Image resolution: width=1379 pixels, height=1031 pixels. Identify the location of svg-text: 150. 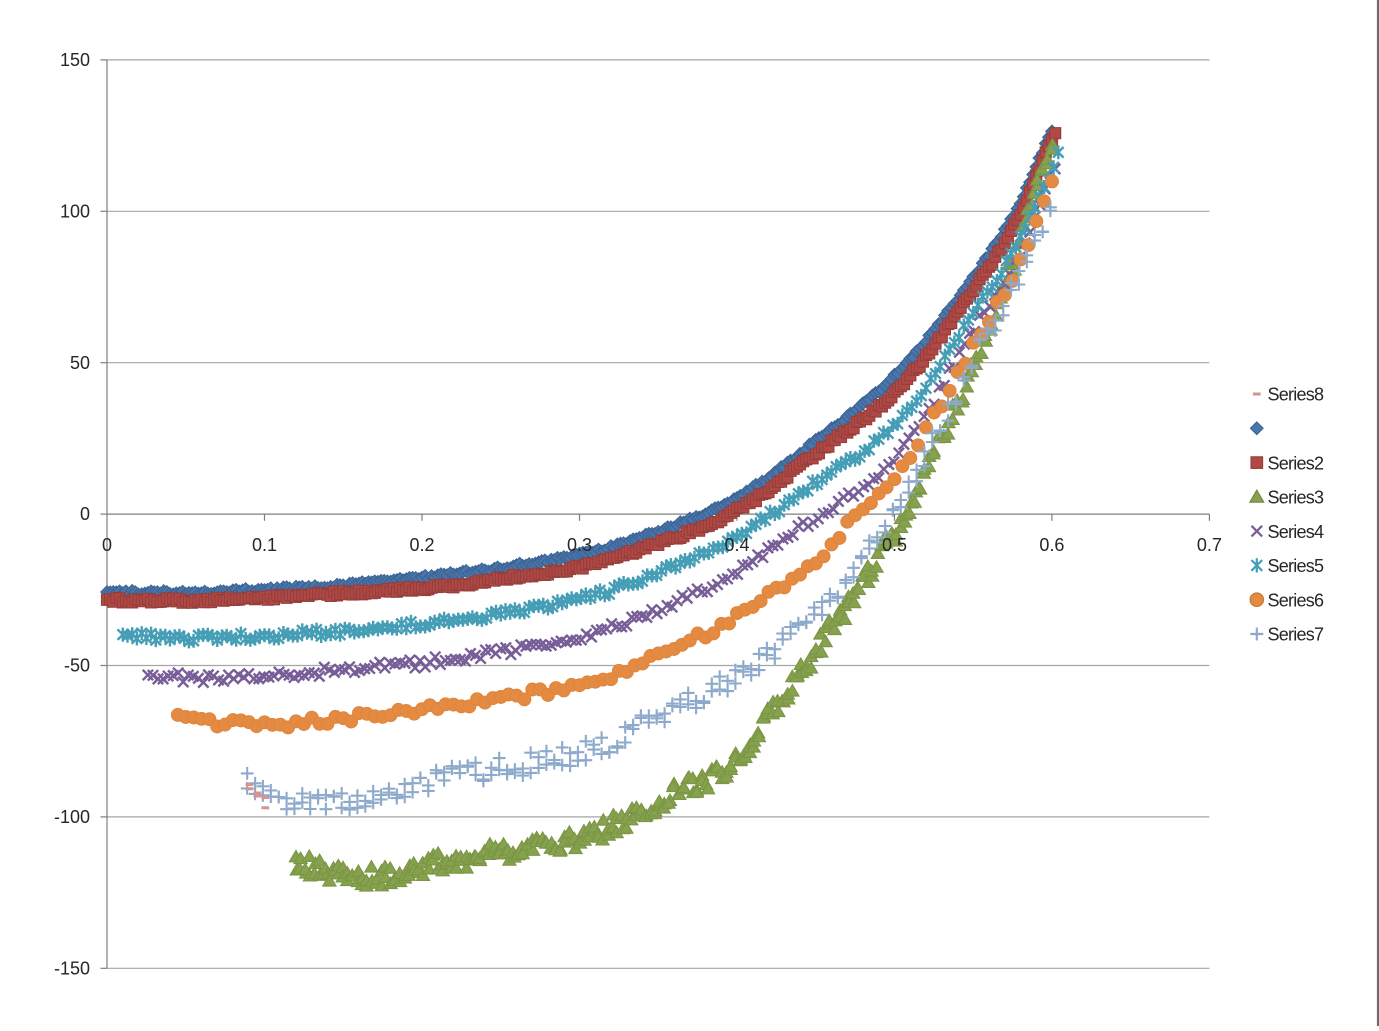
(75, 60).